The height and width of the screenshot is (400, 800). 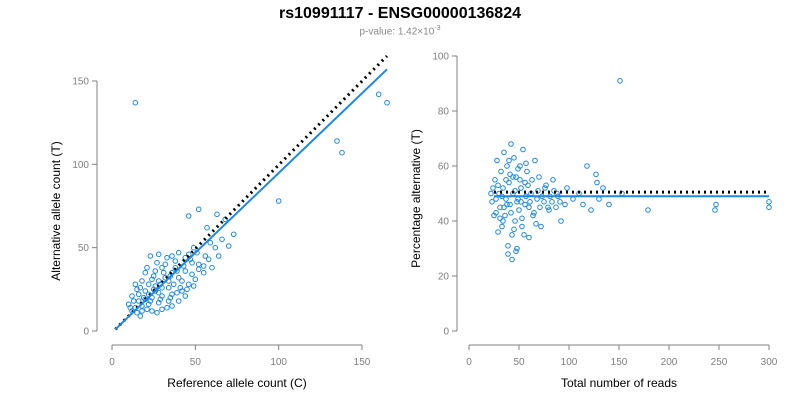 What do you see at coordinates (444, 277) in the screenshot?
I see `y-tick-label: 20` at bounding box center [444, 277].